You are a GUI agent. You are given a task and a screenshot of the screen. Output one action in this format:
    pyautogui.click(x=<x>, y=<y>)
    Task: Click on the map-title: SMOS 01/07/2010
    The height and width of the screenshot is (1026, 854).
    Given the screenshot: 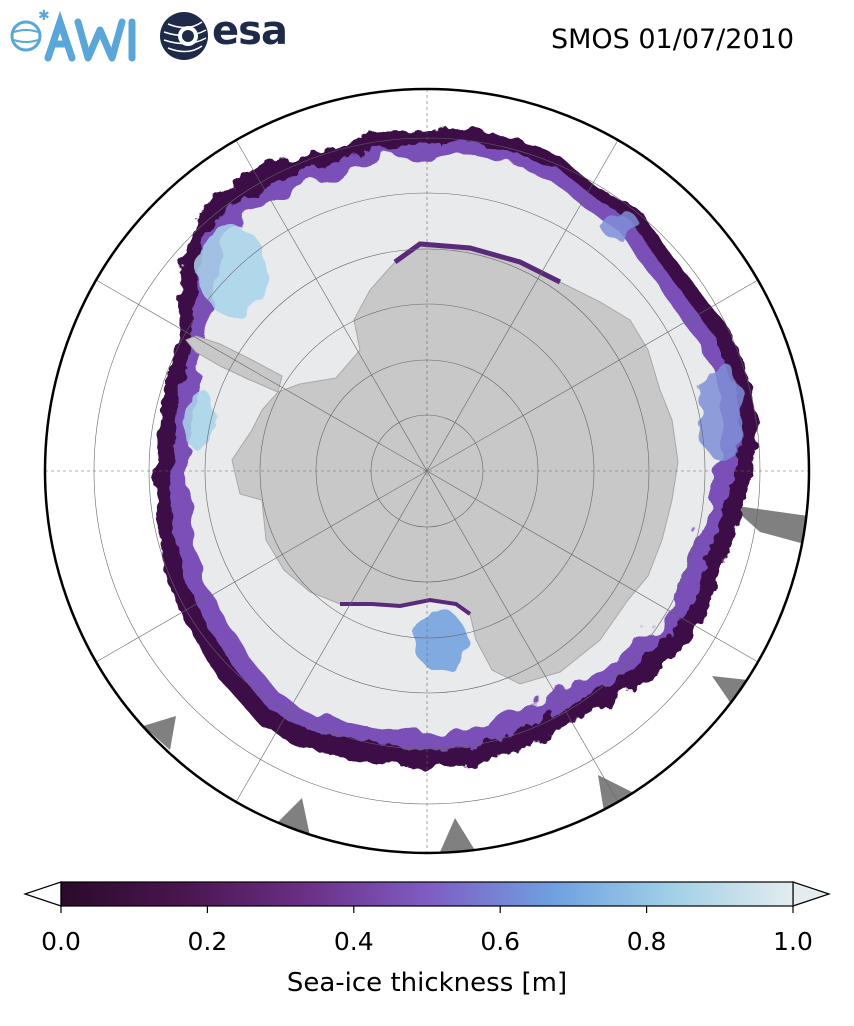 What is the action you would take?
    pyautogui.click(x=672, y=39)
    